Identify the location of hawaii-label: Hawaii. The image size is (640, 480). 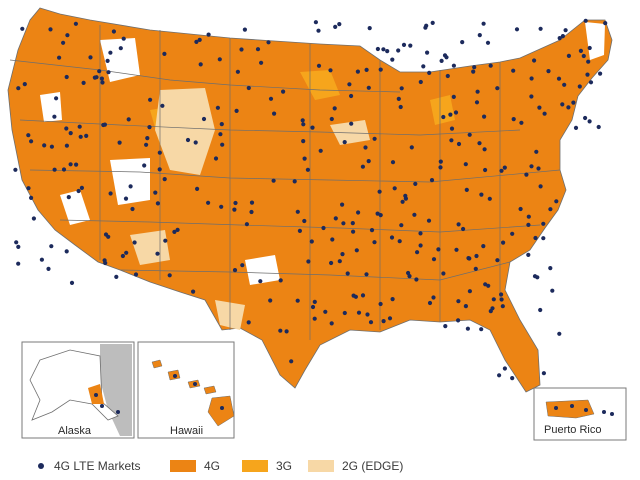
(186, 431).